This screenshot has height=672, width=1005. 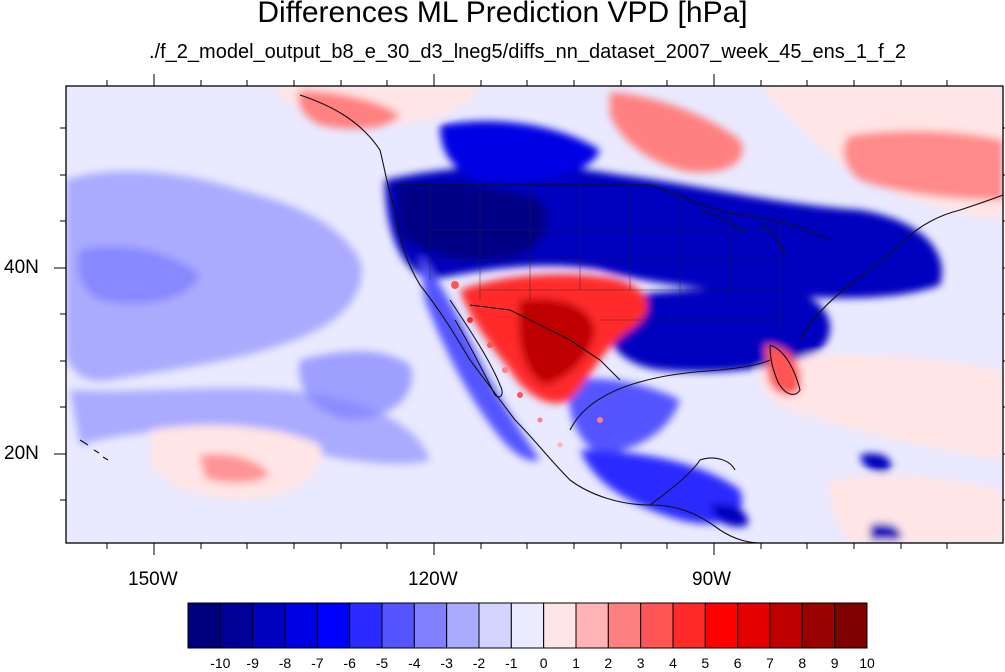 I want to click on border-us-mexico, so click(x=545, y=342).